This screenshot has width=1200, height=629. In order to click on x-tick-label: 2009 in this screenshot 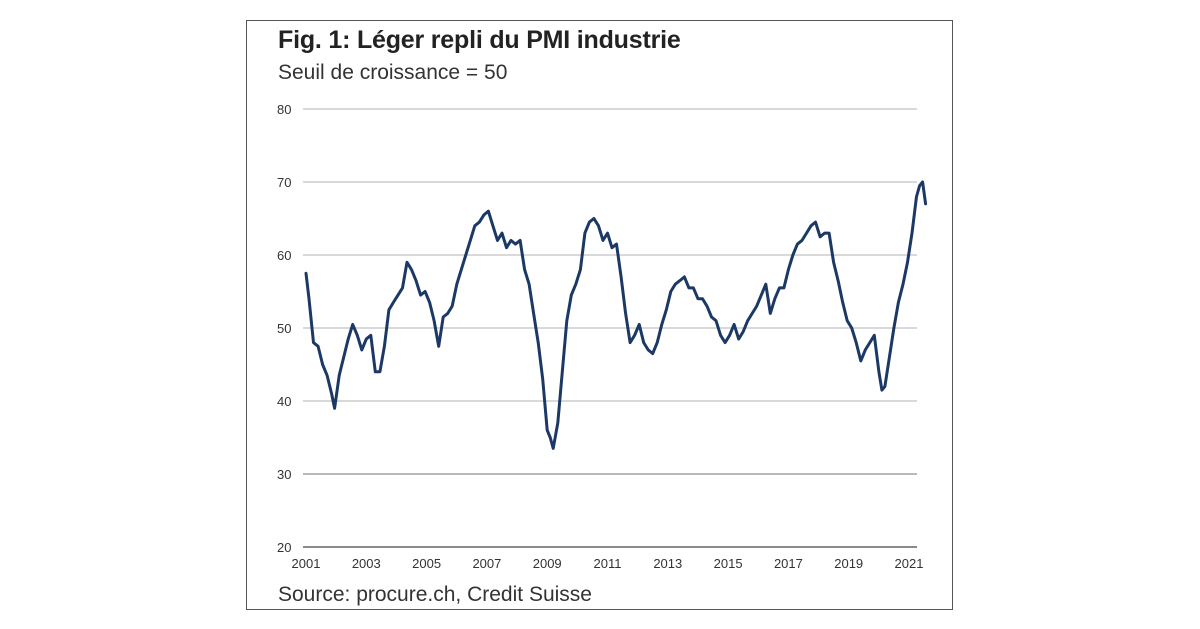, I will do `click(547, 563)`.